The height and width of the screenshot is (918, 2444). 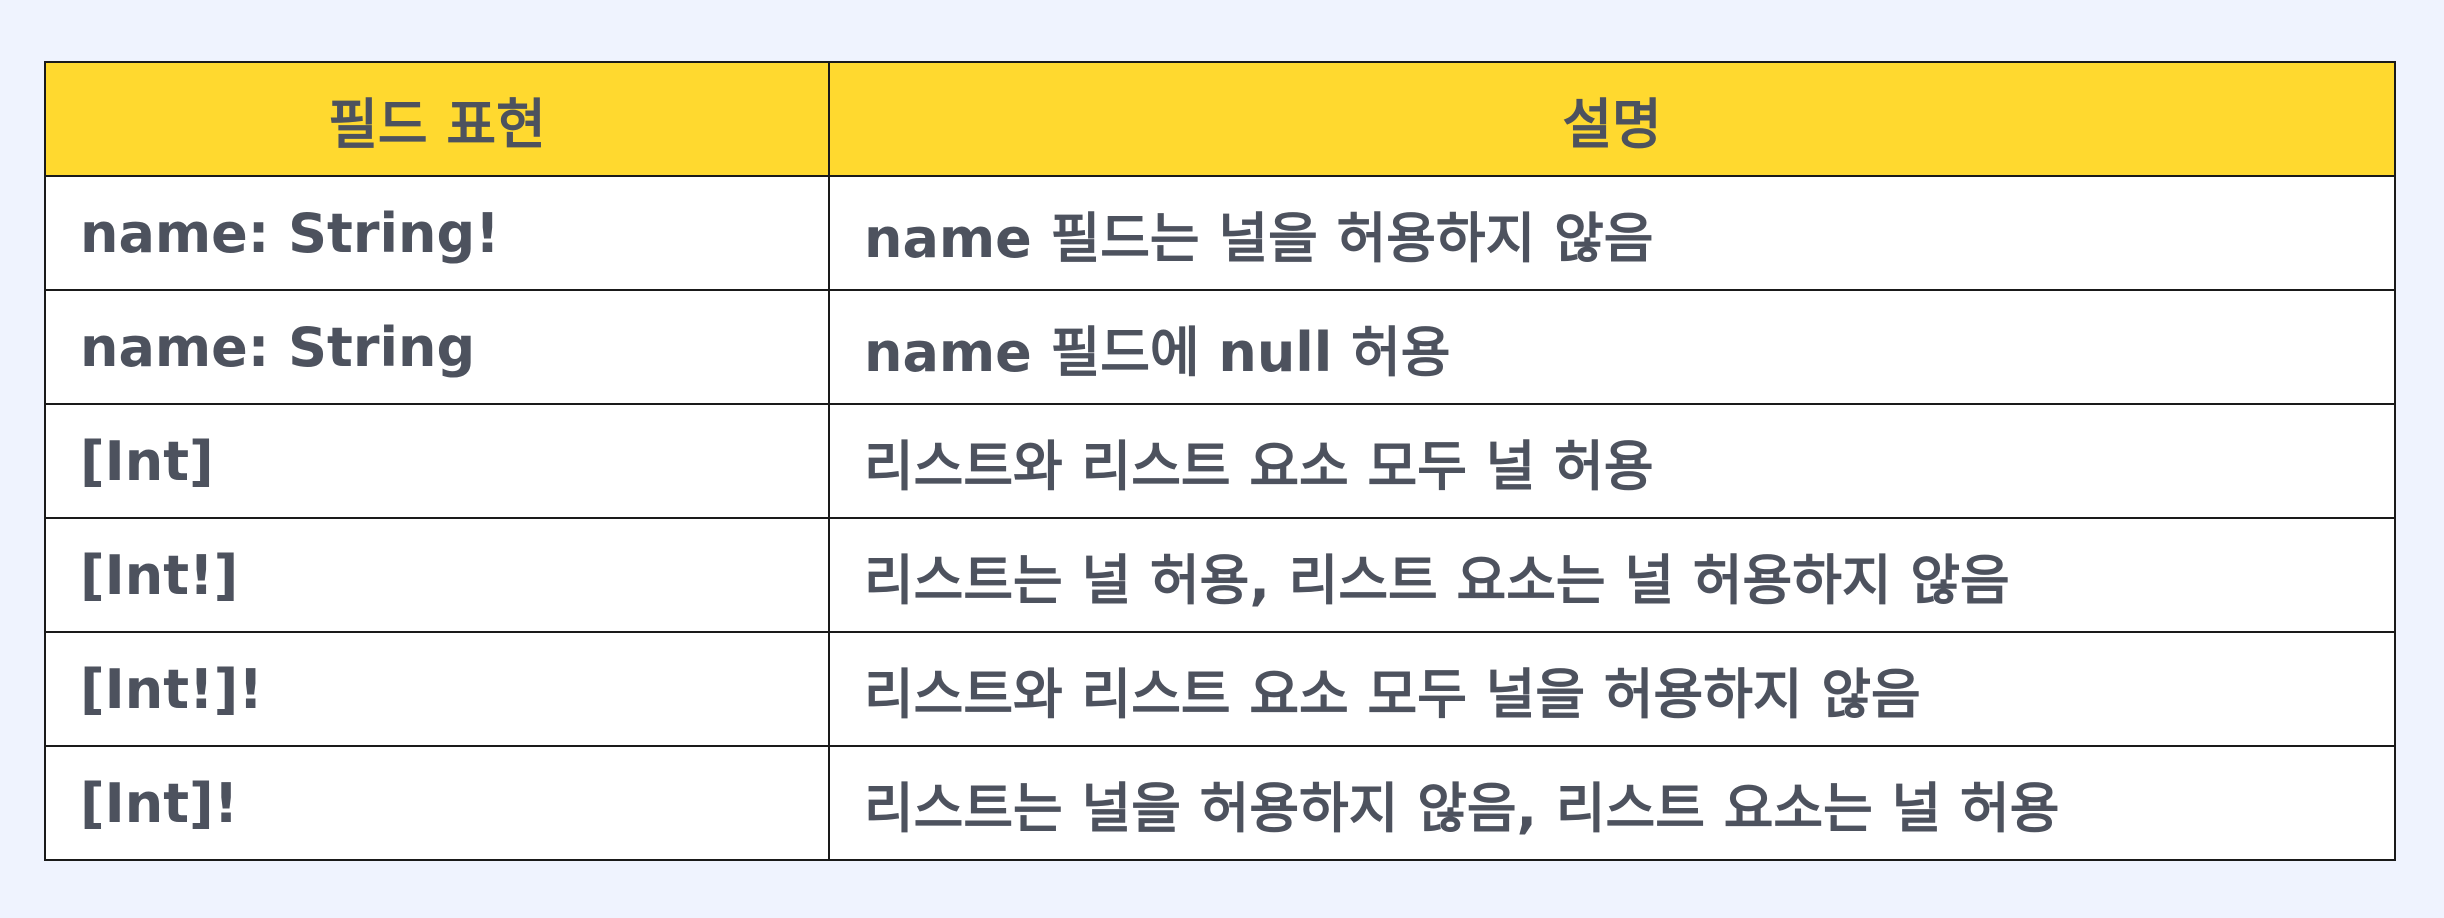 I want to click on table-row: [Int] 리스트와 리스트 요소 모두 널 허용, so click(x=1220, y=461).